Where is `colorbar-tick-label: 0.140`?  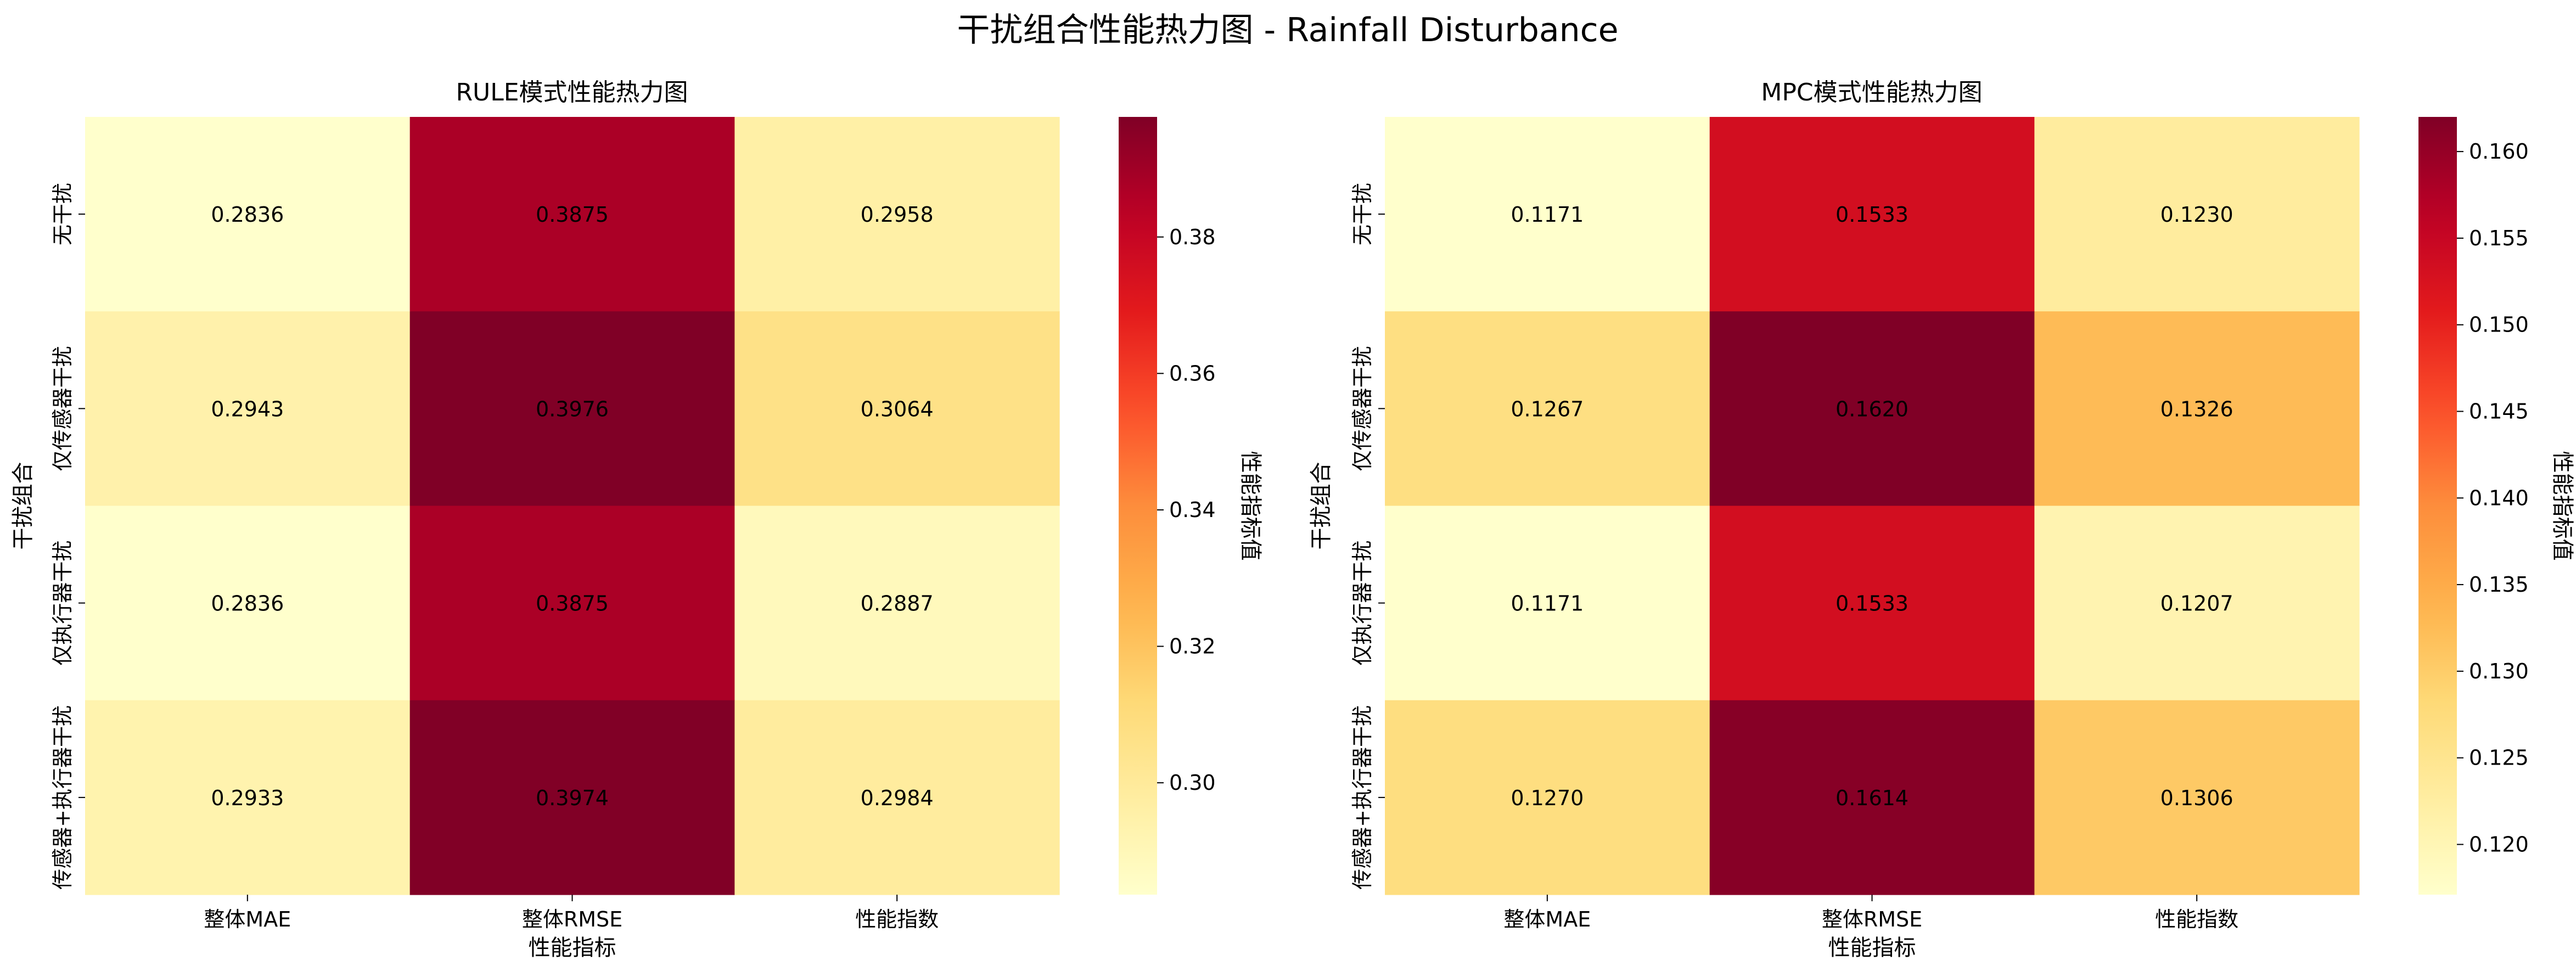
colorbar-tick-label: 0.140 is located at coordinates (2499, 498).